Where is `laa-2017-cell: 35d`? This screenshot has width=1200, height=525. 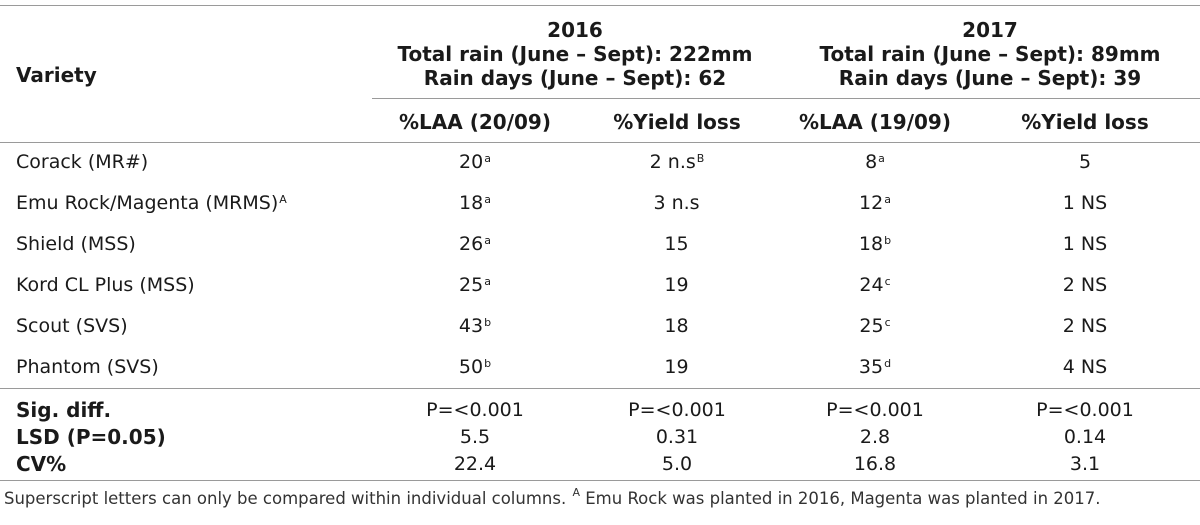
laa-2017-cell: 35d is located at coordinates (875, 367).